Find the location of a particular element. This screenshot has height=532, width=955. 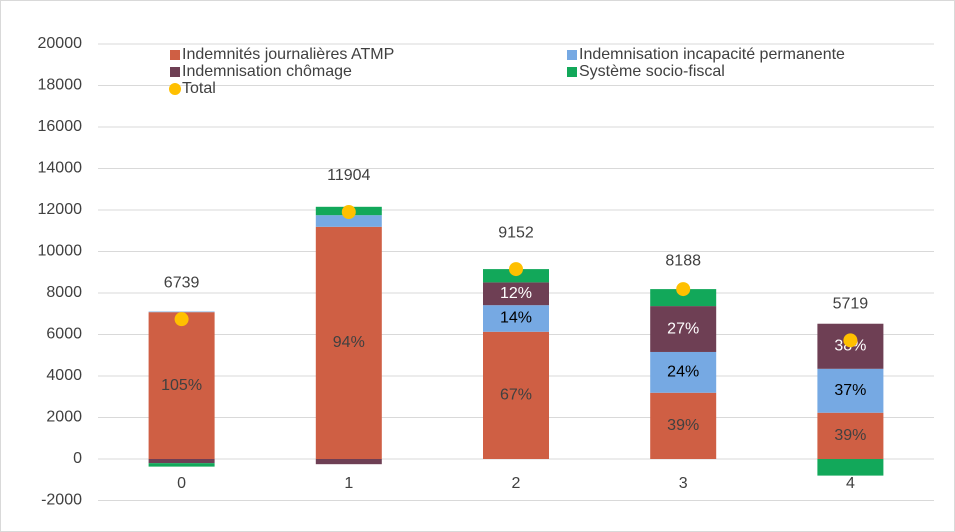

x-tick-label: 2 is located at coordinates (516, 483).